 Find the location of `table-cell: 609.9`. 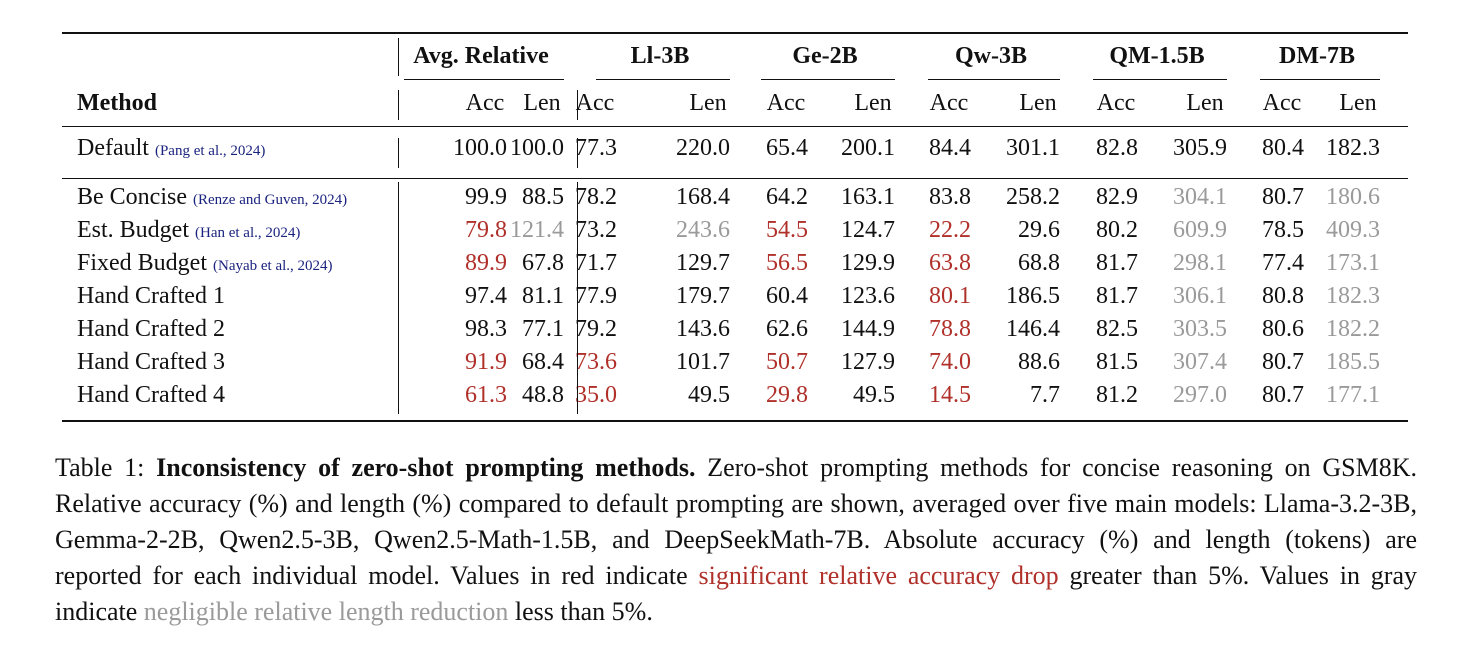

table-cell: 609.9 is located at coordinates (1200, 230).